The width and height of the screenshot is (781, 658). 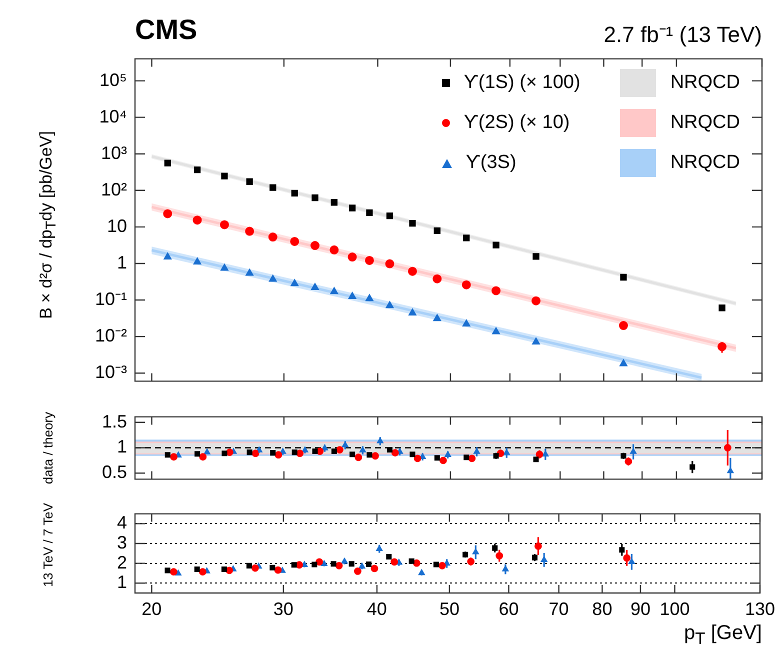 I want to click on legend-label: ϒ(2S) (× 10), so click(x=517, y=123).